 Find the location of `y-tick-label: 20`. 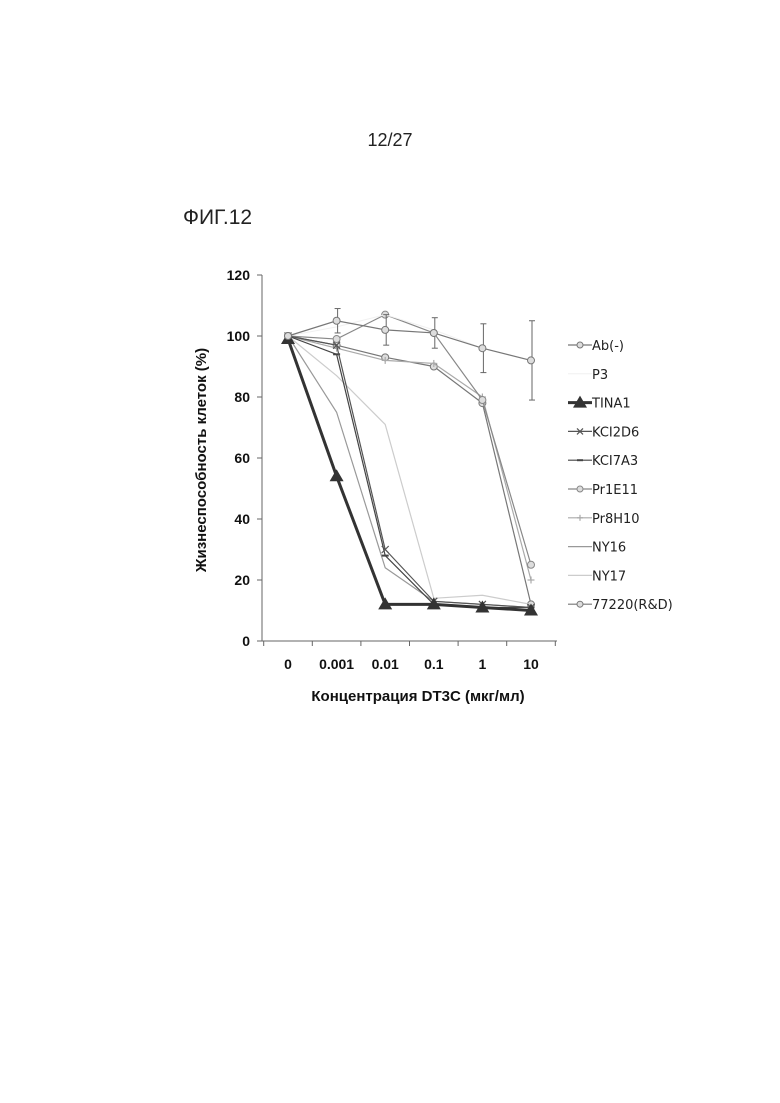

y-tick-label: 20 is located at coordinates (242, 580).